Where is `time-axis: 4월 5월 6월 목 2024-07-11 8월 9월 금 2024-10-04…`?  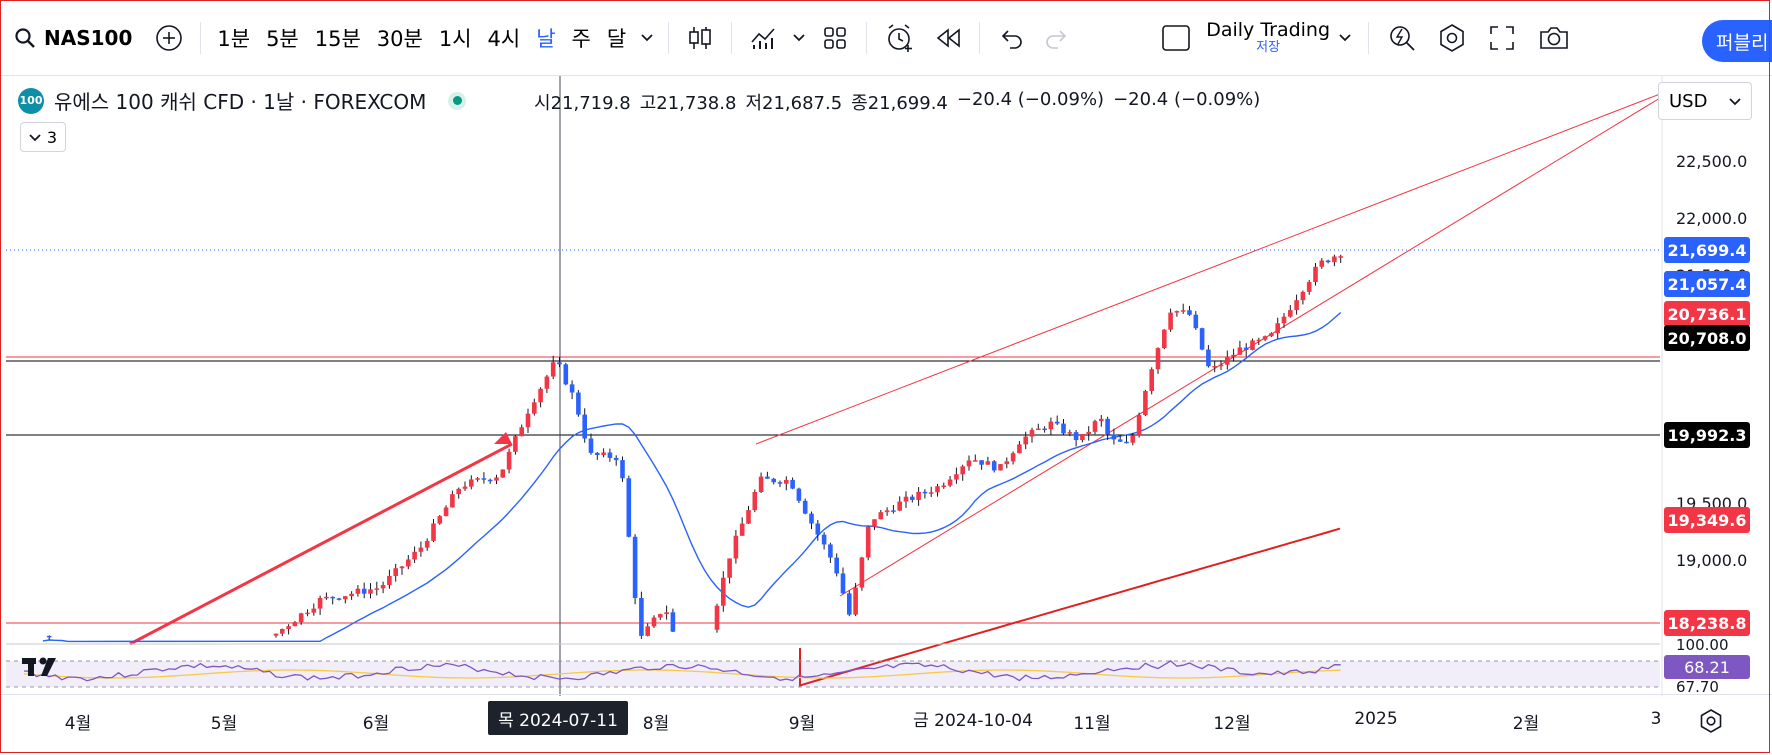
time-axis: 4월 5월 6월 목 2024-07-11 8월 9월 금 2024-10-04… is located at coordinates (886, 723).